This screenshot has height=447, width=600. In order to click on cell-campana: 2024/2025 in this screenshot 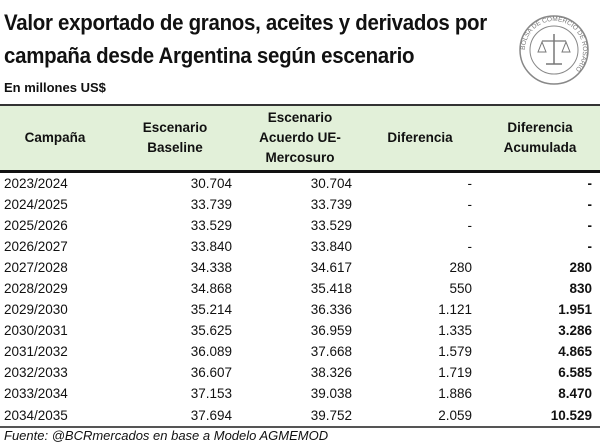, I will do `click(36, 204)`.